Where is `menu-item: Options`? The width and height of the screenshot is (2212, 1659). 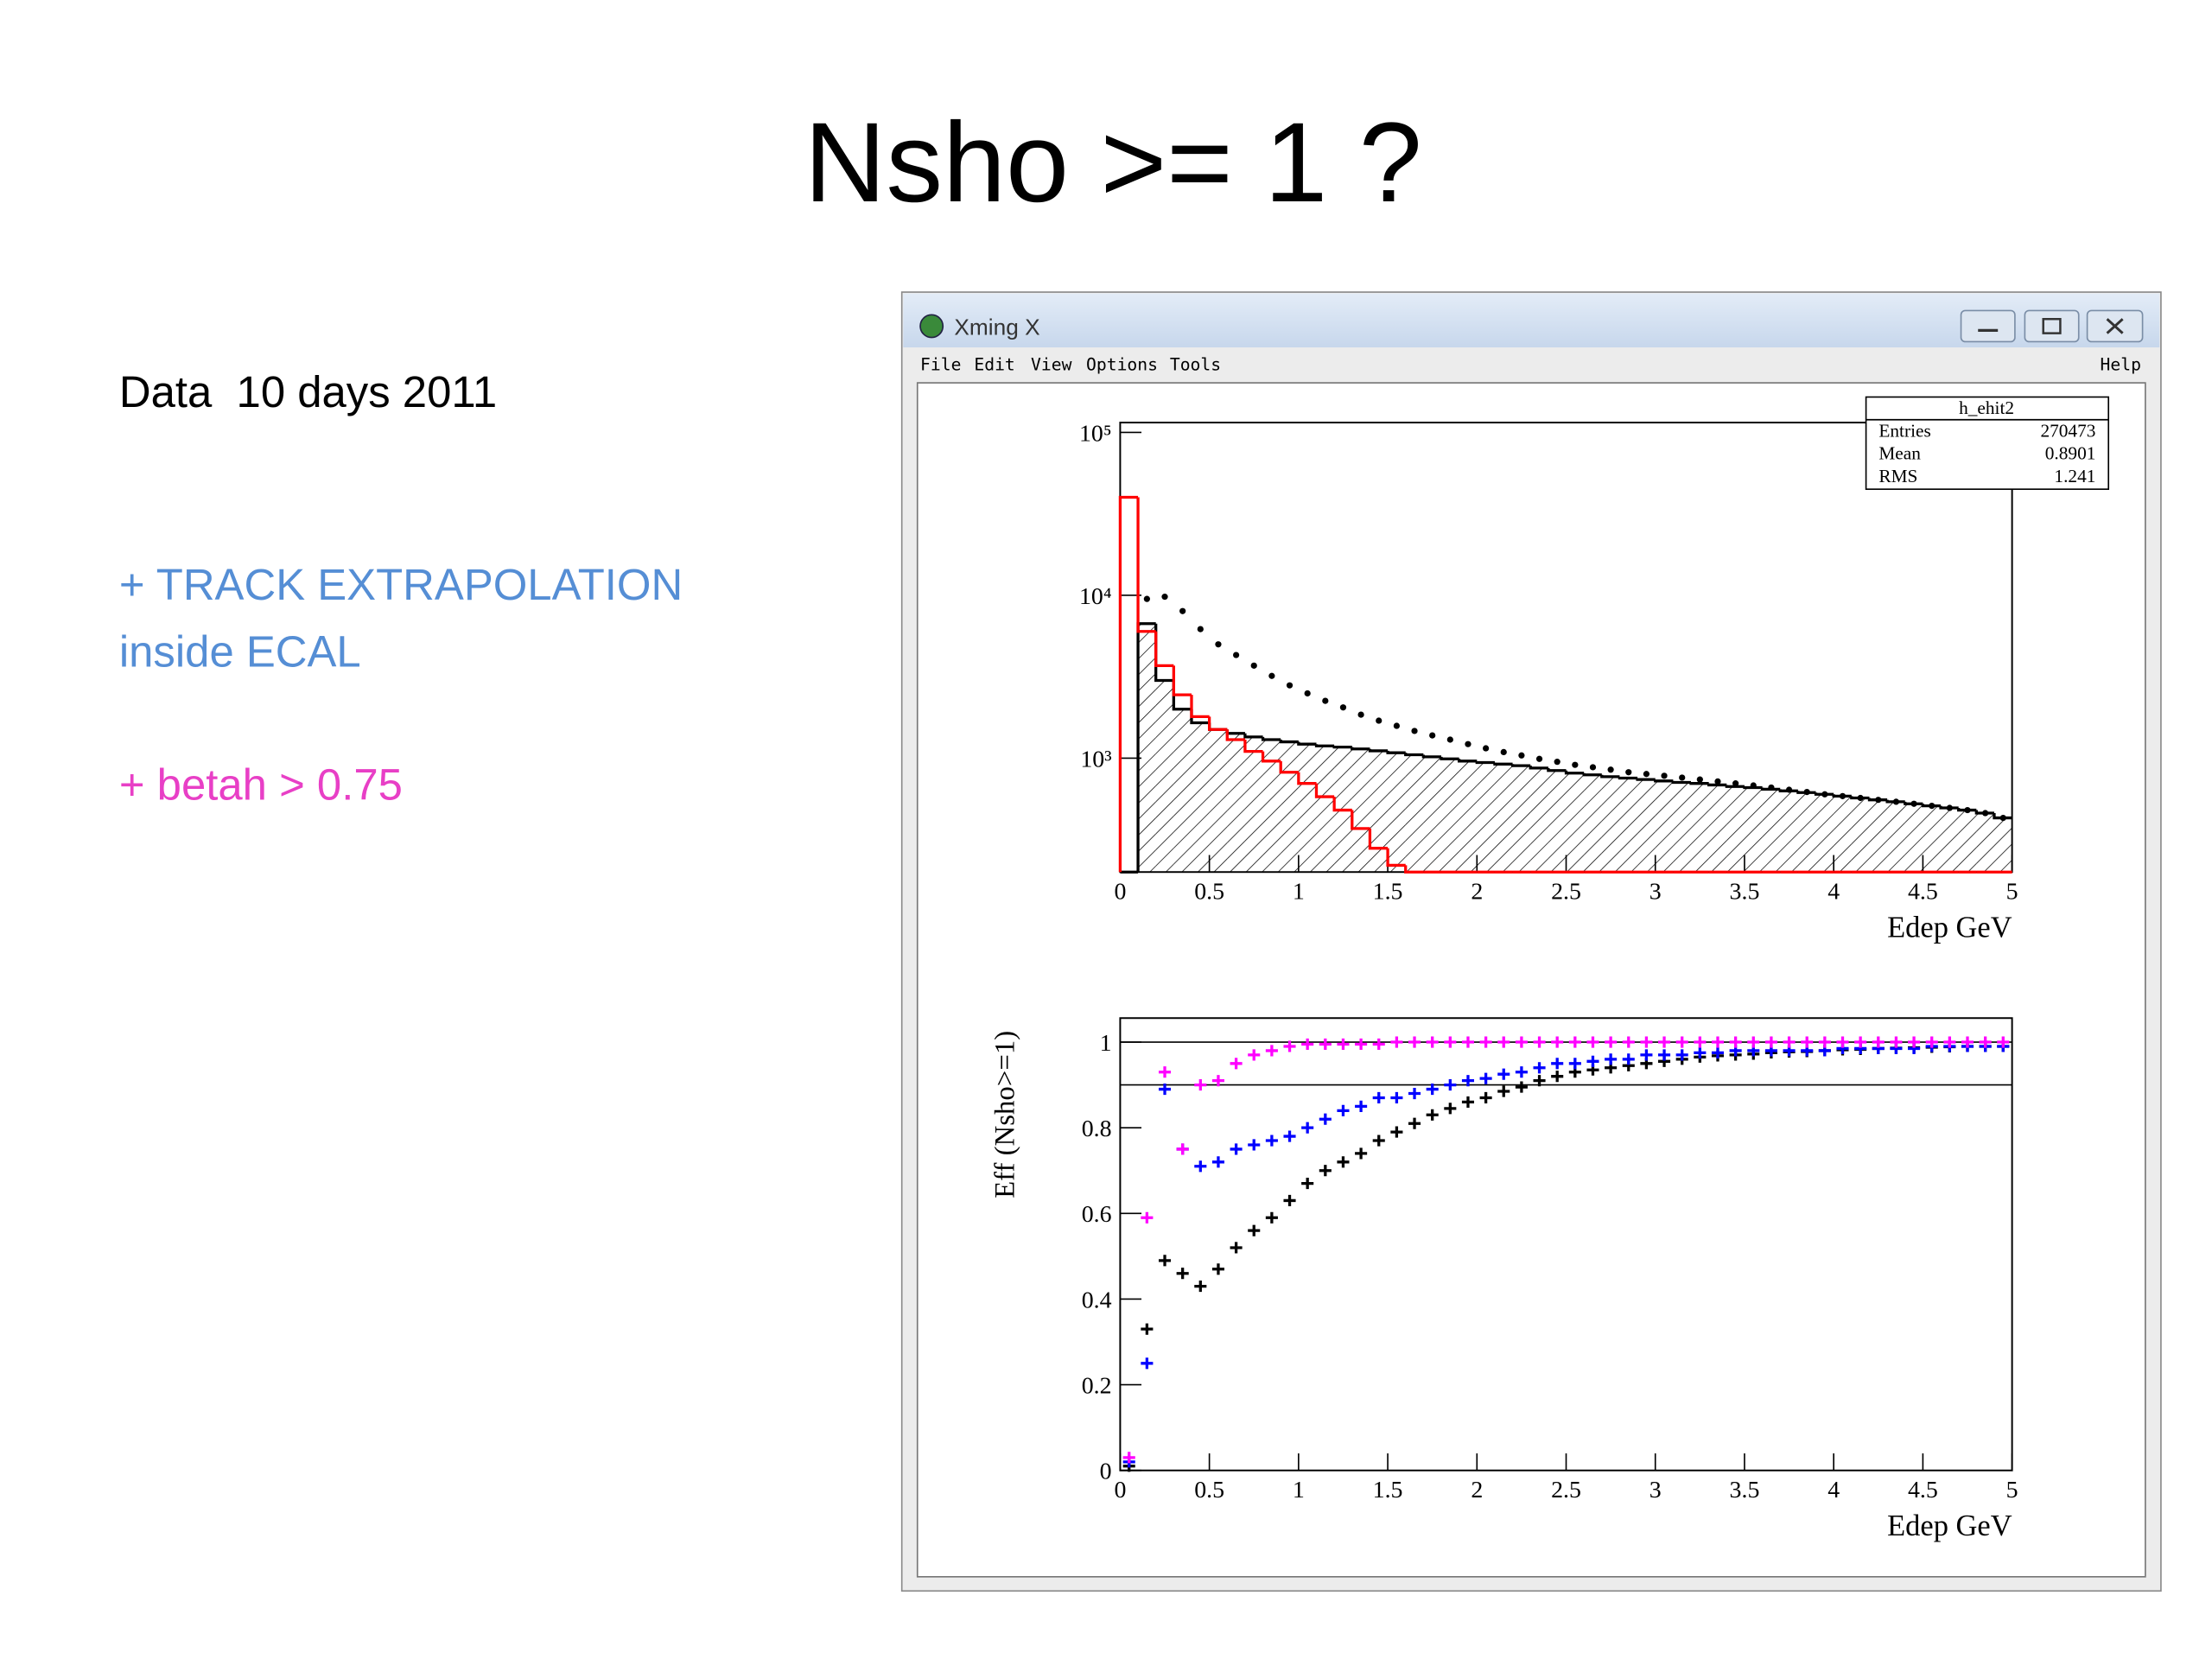
menu-item: Options is located at coordinates (1122, 364).